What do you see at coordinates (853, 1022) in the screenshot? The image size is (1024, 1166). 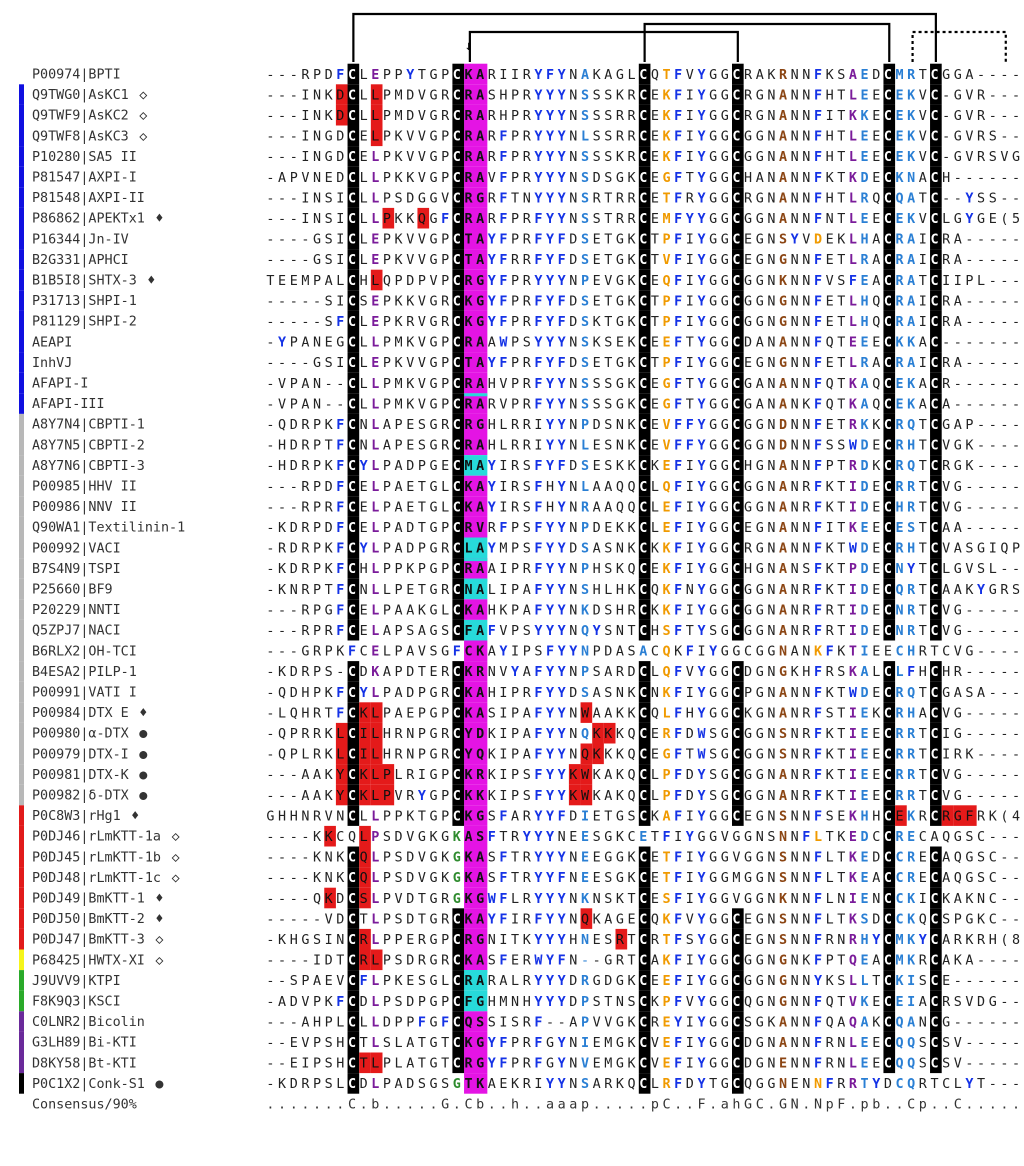 I see `residue: Q` at bounding box center [853, 1022].